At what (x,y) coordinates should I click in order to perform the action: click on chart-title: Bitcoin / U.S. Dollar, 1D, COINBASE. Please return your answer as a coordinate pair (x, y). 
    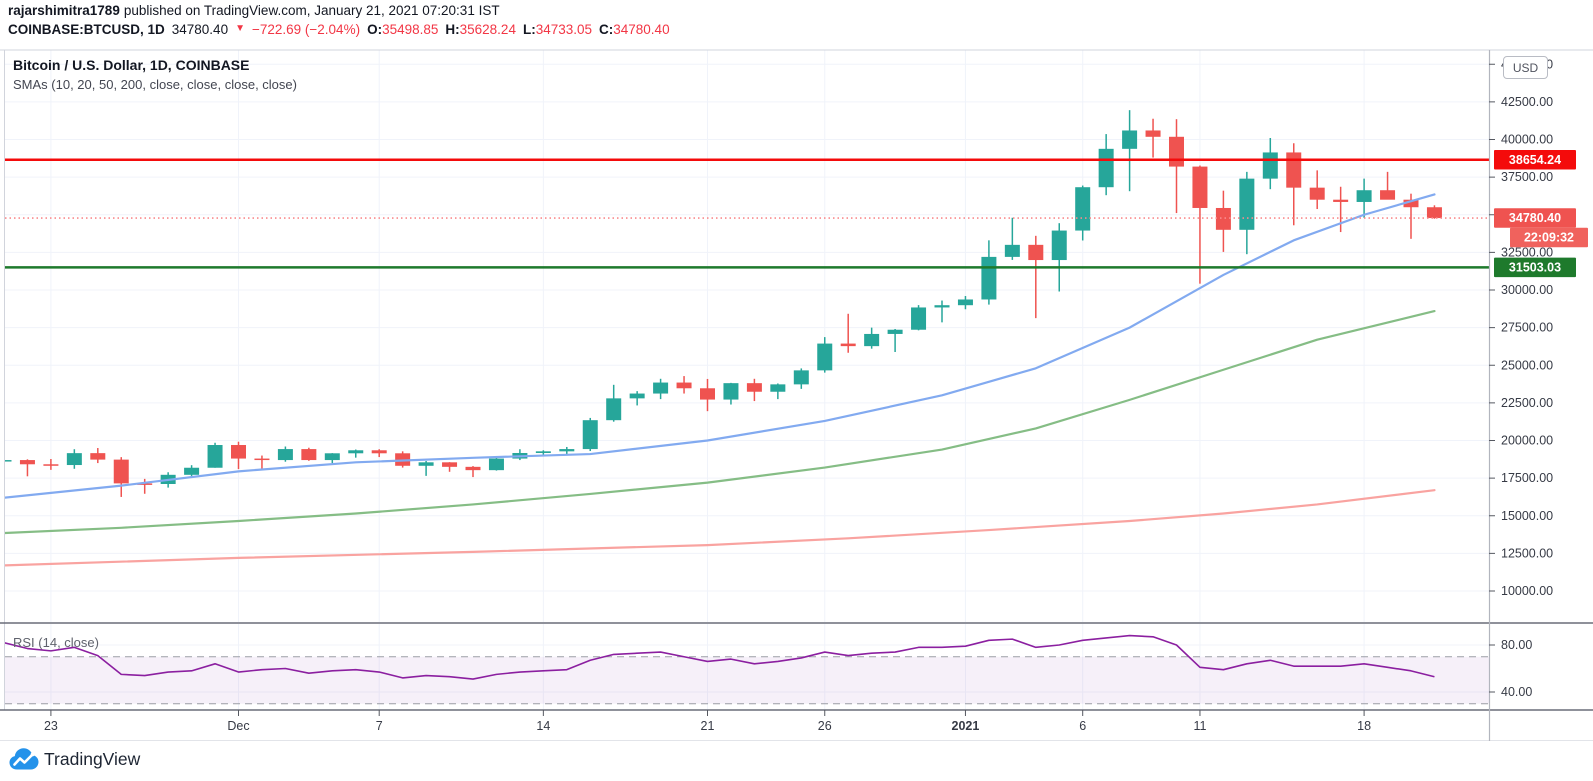
    Looking at the image, I should click on (131, 65).